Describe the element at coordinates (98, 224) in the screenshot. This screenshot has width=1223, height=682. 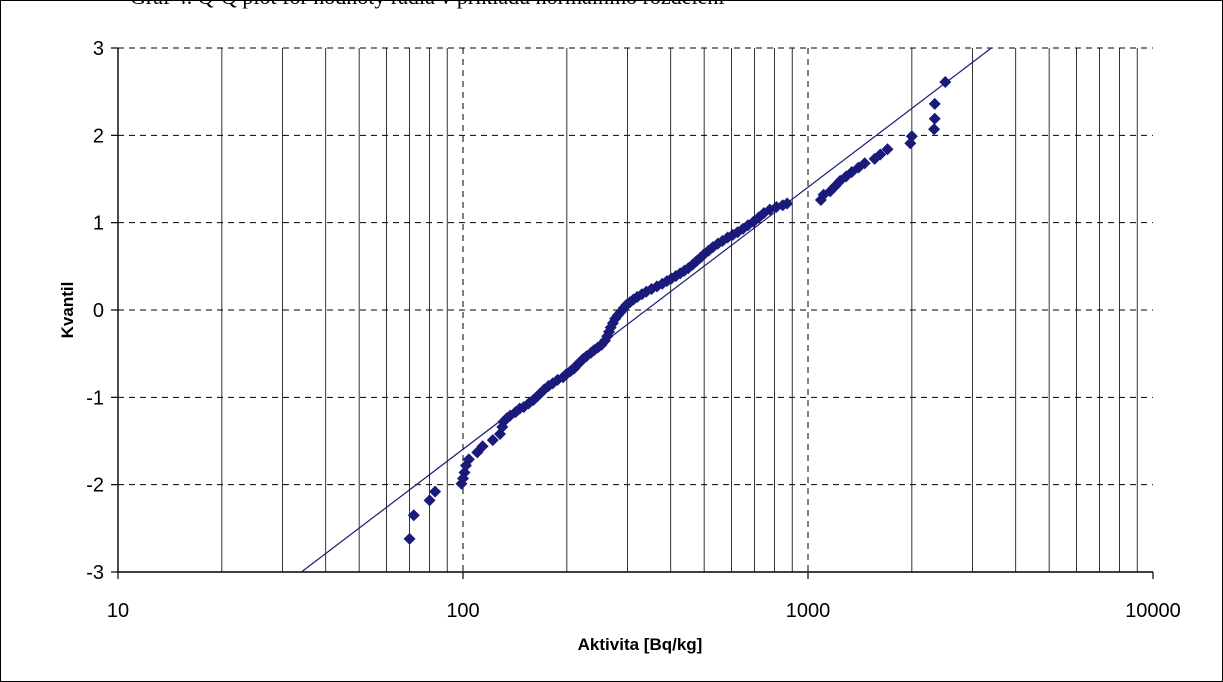
I see `y-tick-label: 1` at that location.